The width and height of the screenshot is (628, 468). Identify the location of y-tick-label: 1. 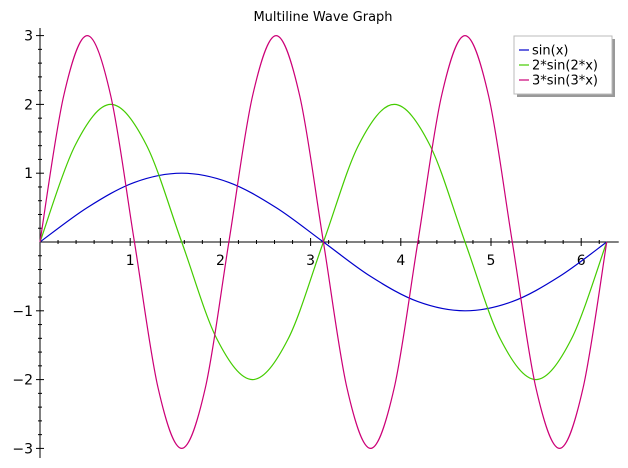
(28, 174).